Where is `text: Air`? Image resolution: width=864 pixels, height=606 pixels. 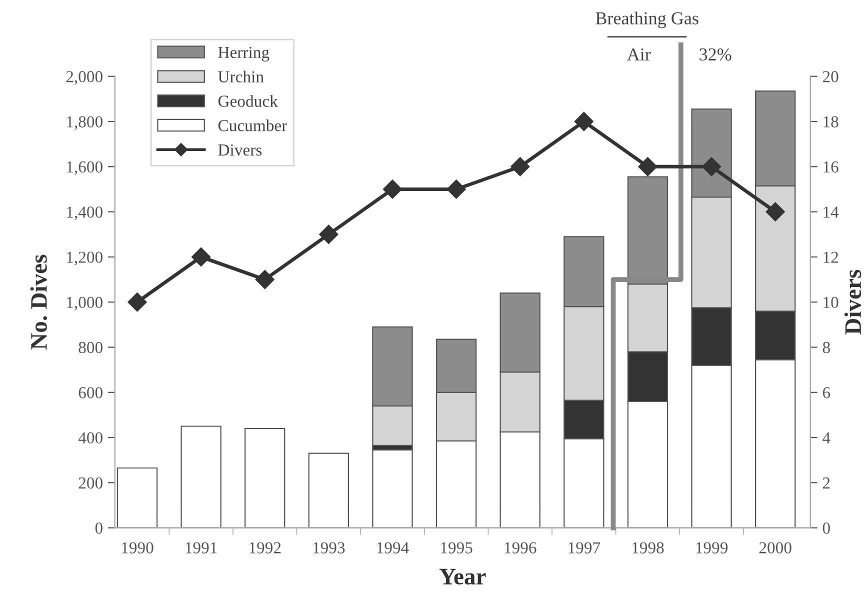 text: Air is located at coordinates (639, 54).